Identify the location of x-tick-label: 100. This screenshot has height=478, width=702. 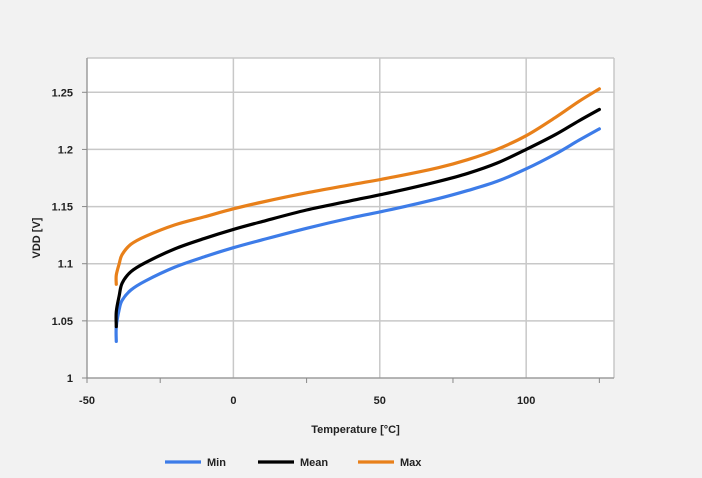
(526, 401).